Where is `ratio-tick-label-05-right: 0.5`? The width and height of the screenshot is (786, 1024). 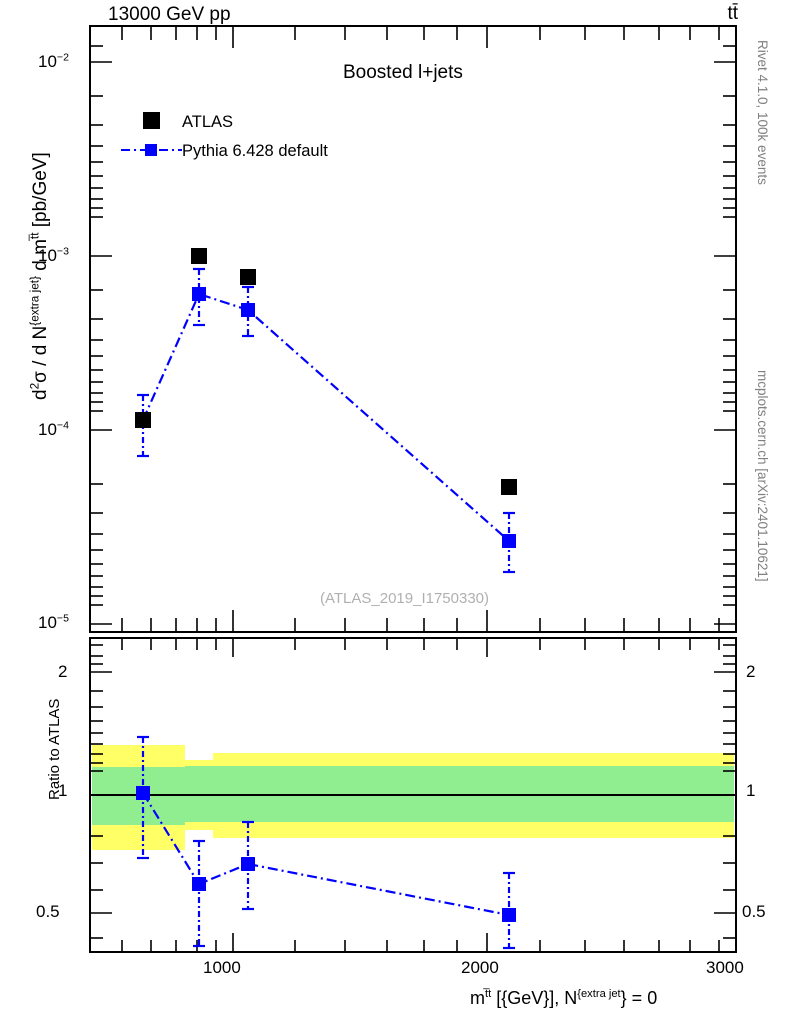 ratio-tick-label-05-right: 0.5 is located at coordinates (754, 911).